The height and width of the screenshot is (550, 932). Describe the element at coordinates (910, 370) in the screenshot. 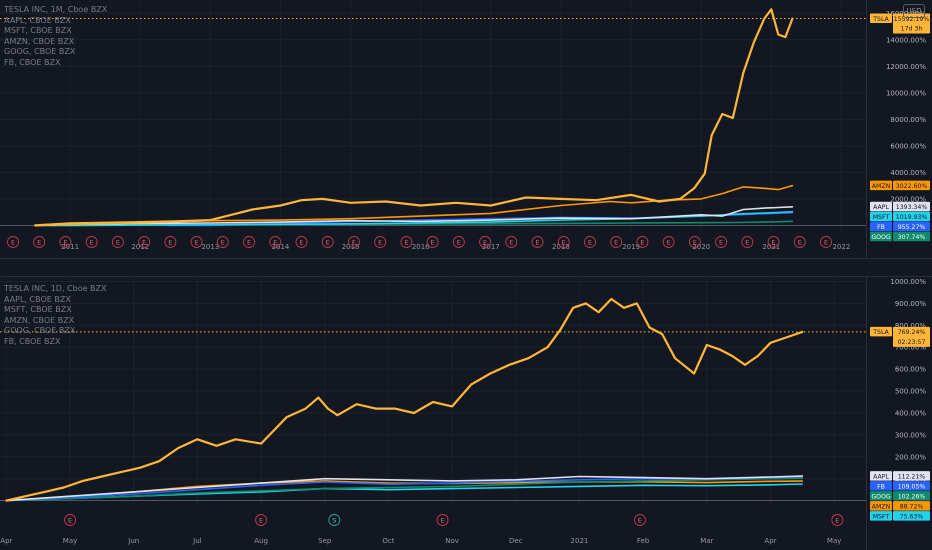

I see `y-tick-label: 600.00%` at that location.